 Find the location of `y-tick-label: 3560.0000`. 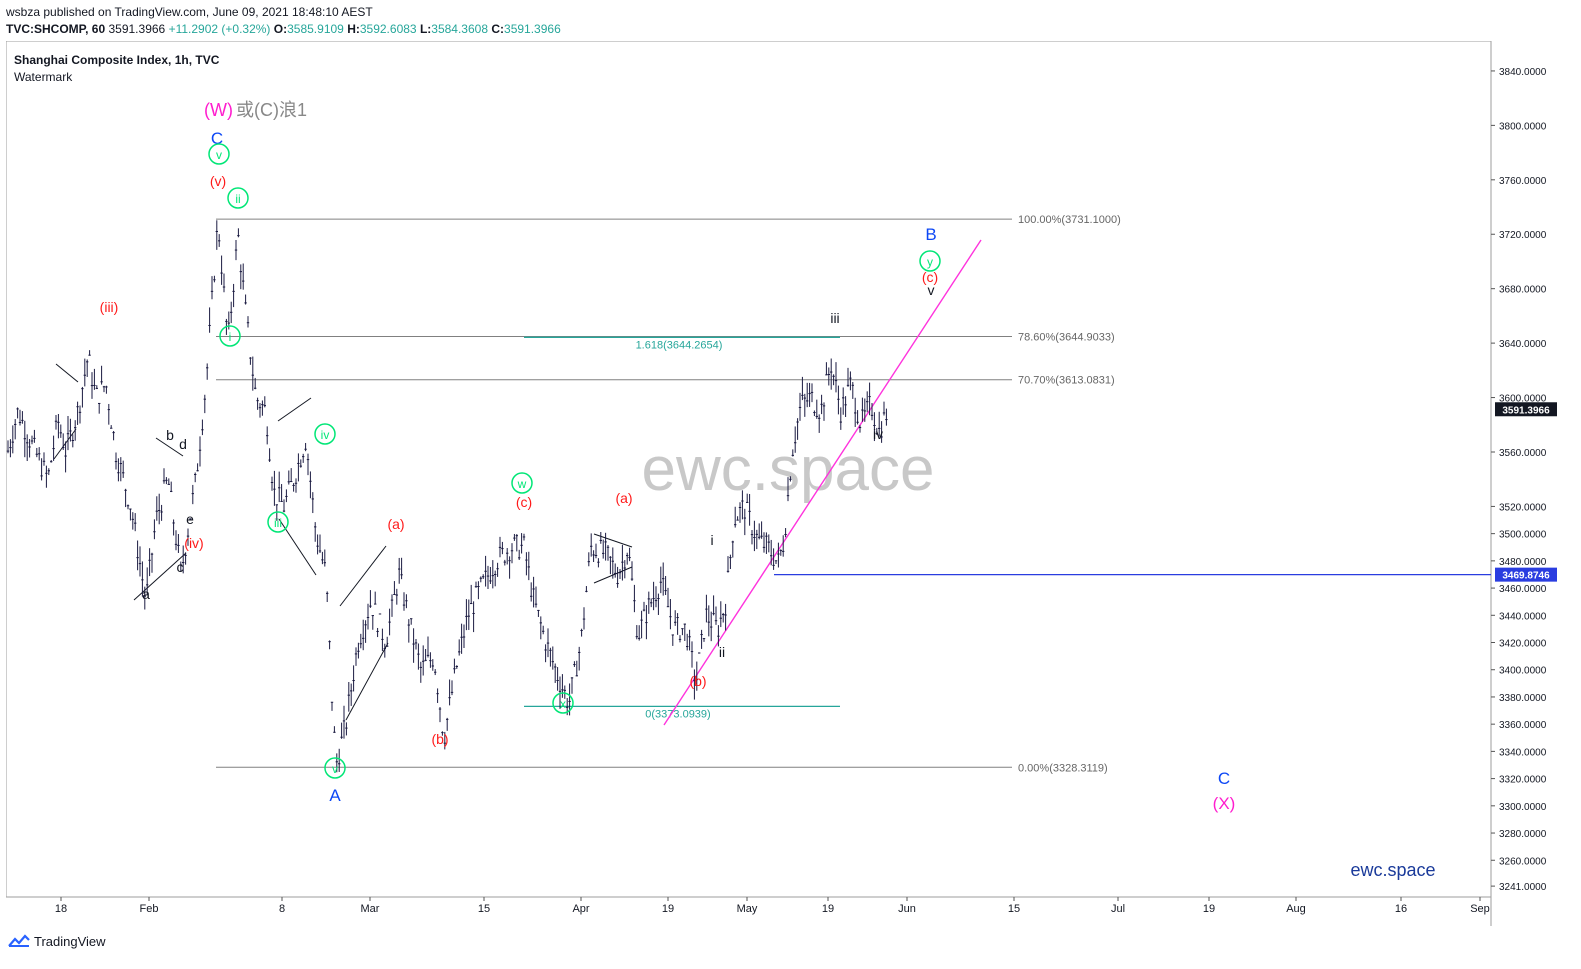

y-tick-label: 3560.0000 is located at coordinates (1523, 453).